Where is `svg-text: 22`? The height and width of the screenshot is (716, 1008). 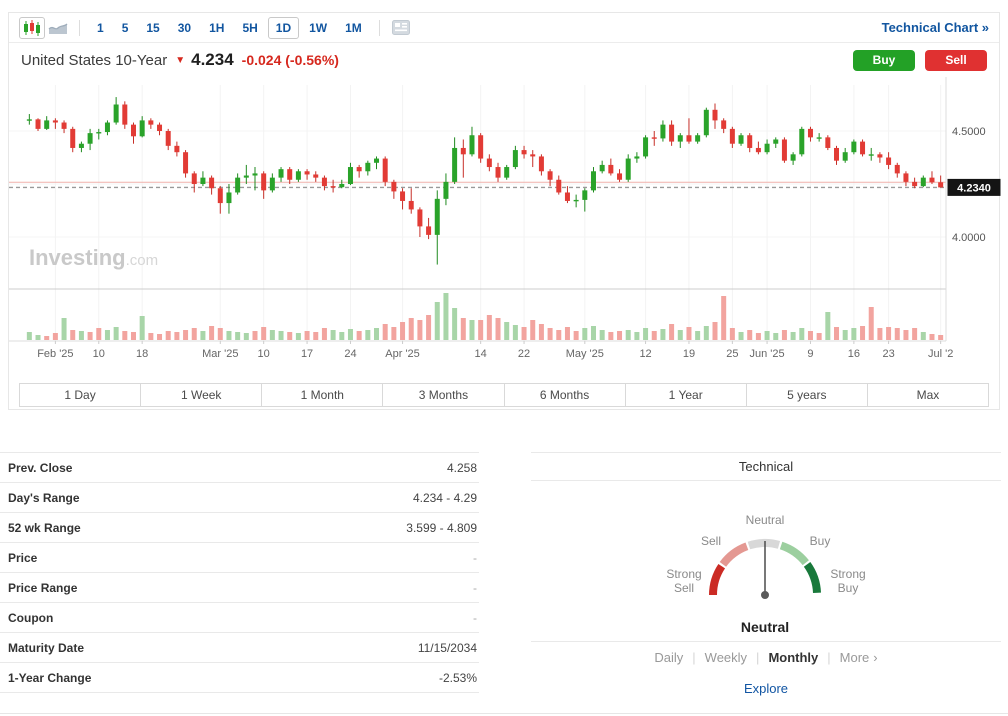 svg-text: 22 is located at coordinates (524, 354).